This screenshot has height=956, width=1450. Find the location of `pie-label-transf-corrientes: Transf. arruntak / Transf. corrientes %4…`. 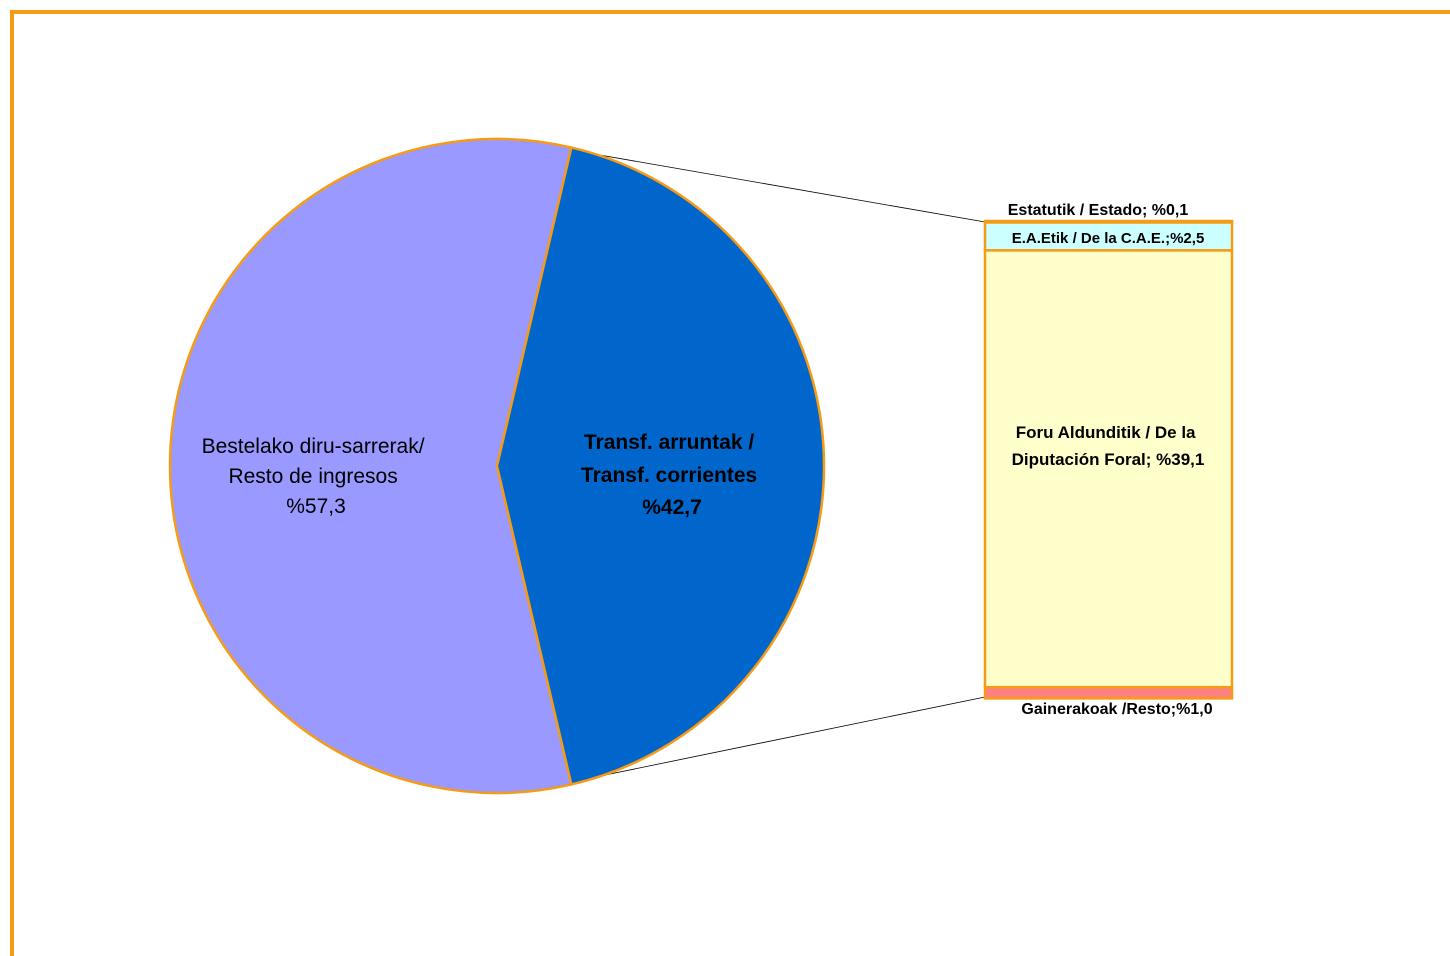

pie-label-transf-corrientes: Transf. arruntak / Transf. corrientes %4… is located at coordinates (672, 475).